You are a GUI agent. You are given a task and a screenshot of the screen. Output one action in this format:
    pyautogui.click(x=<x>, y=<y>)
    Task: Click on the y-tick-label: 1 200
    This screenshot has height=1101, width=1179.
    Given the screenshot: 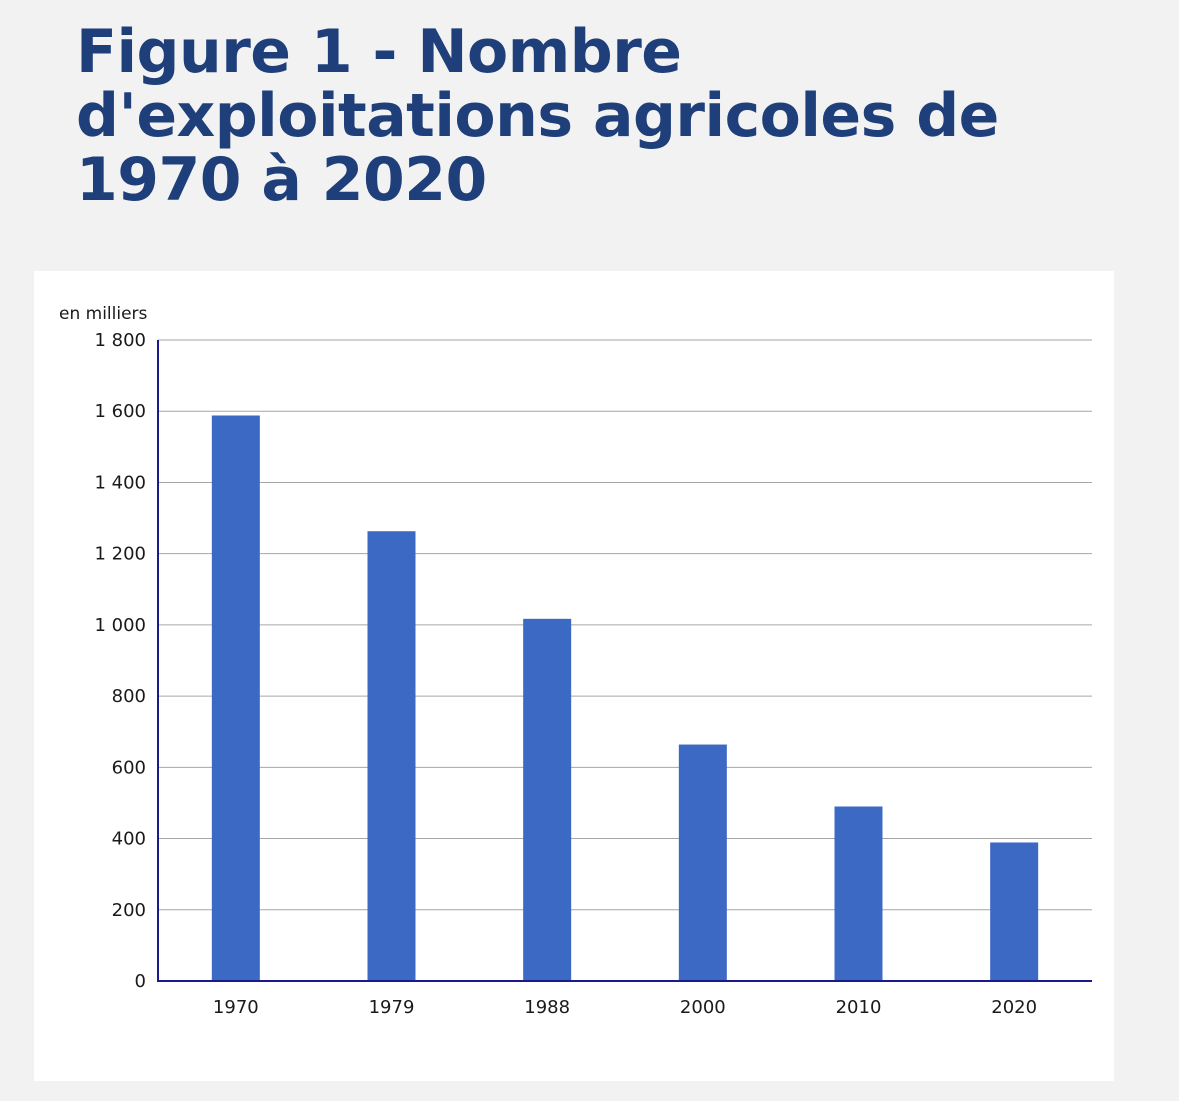 What is the action you would take?
    pyautogui.click(x=120, y=554)
    